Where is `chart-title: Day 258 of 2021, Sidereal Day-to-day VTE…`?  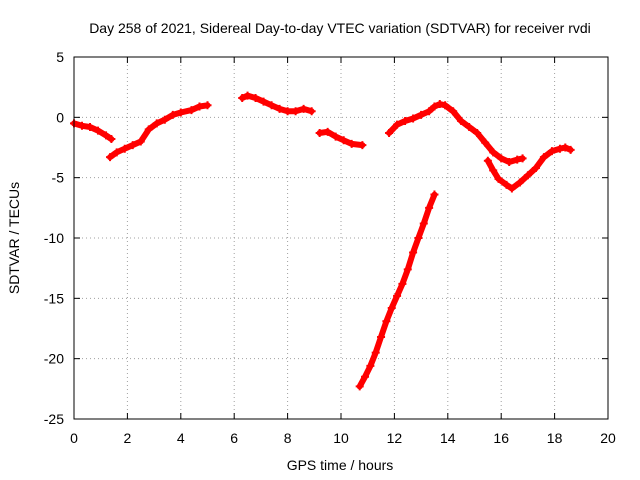
chart-title: Day 258 of 2021, Sidereal Day-to-day VTE… is located at coordinates (340, 28).